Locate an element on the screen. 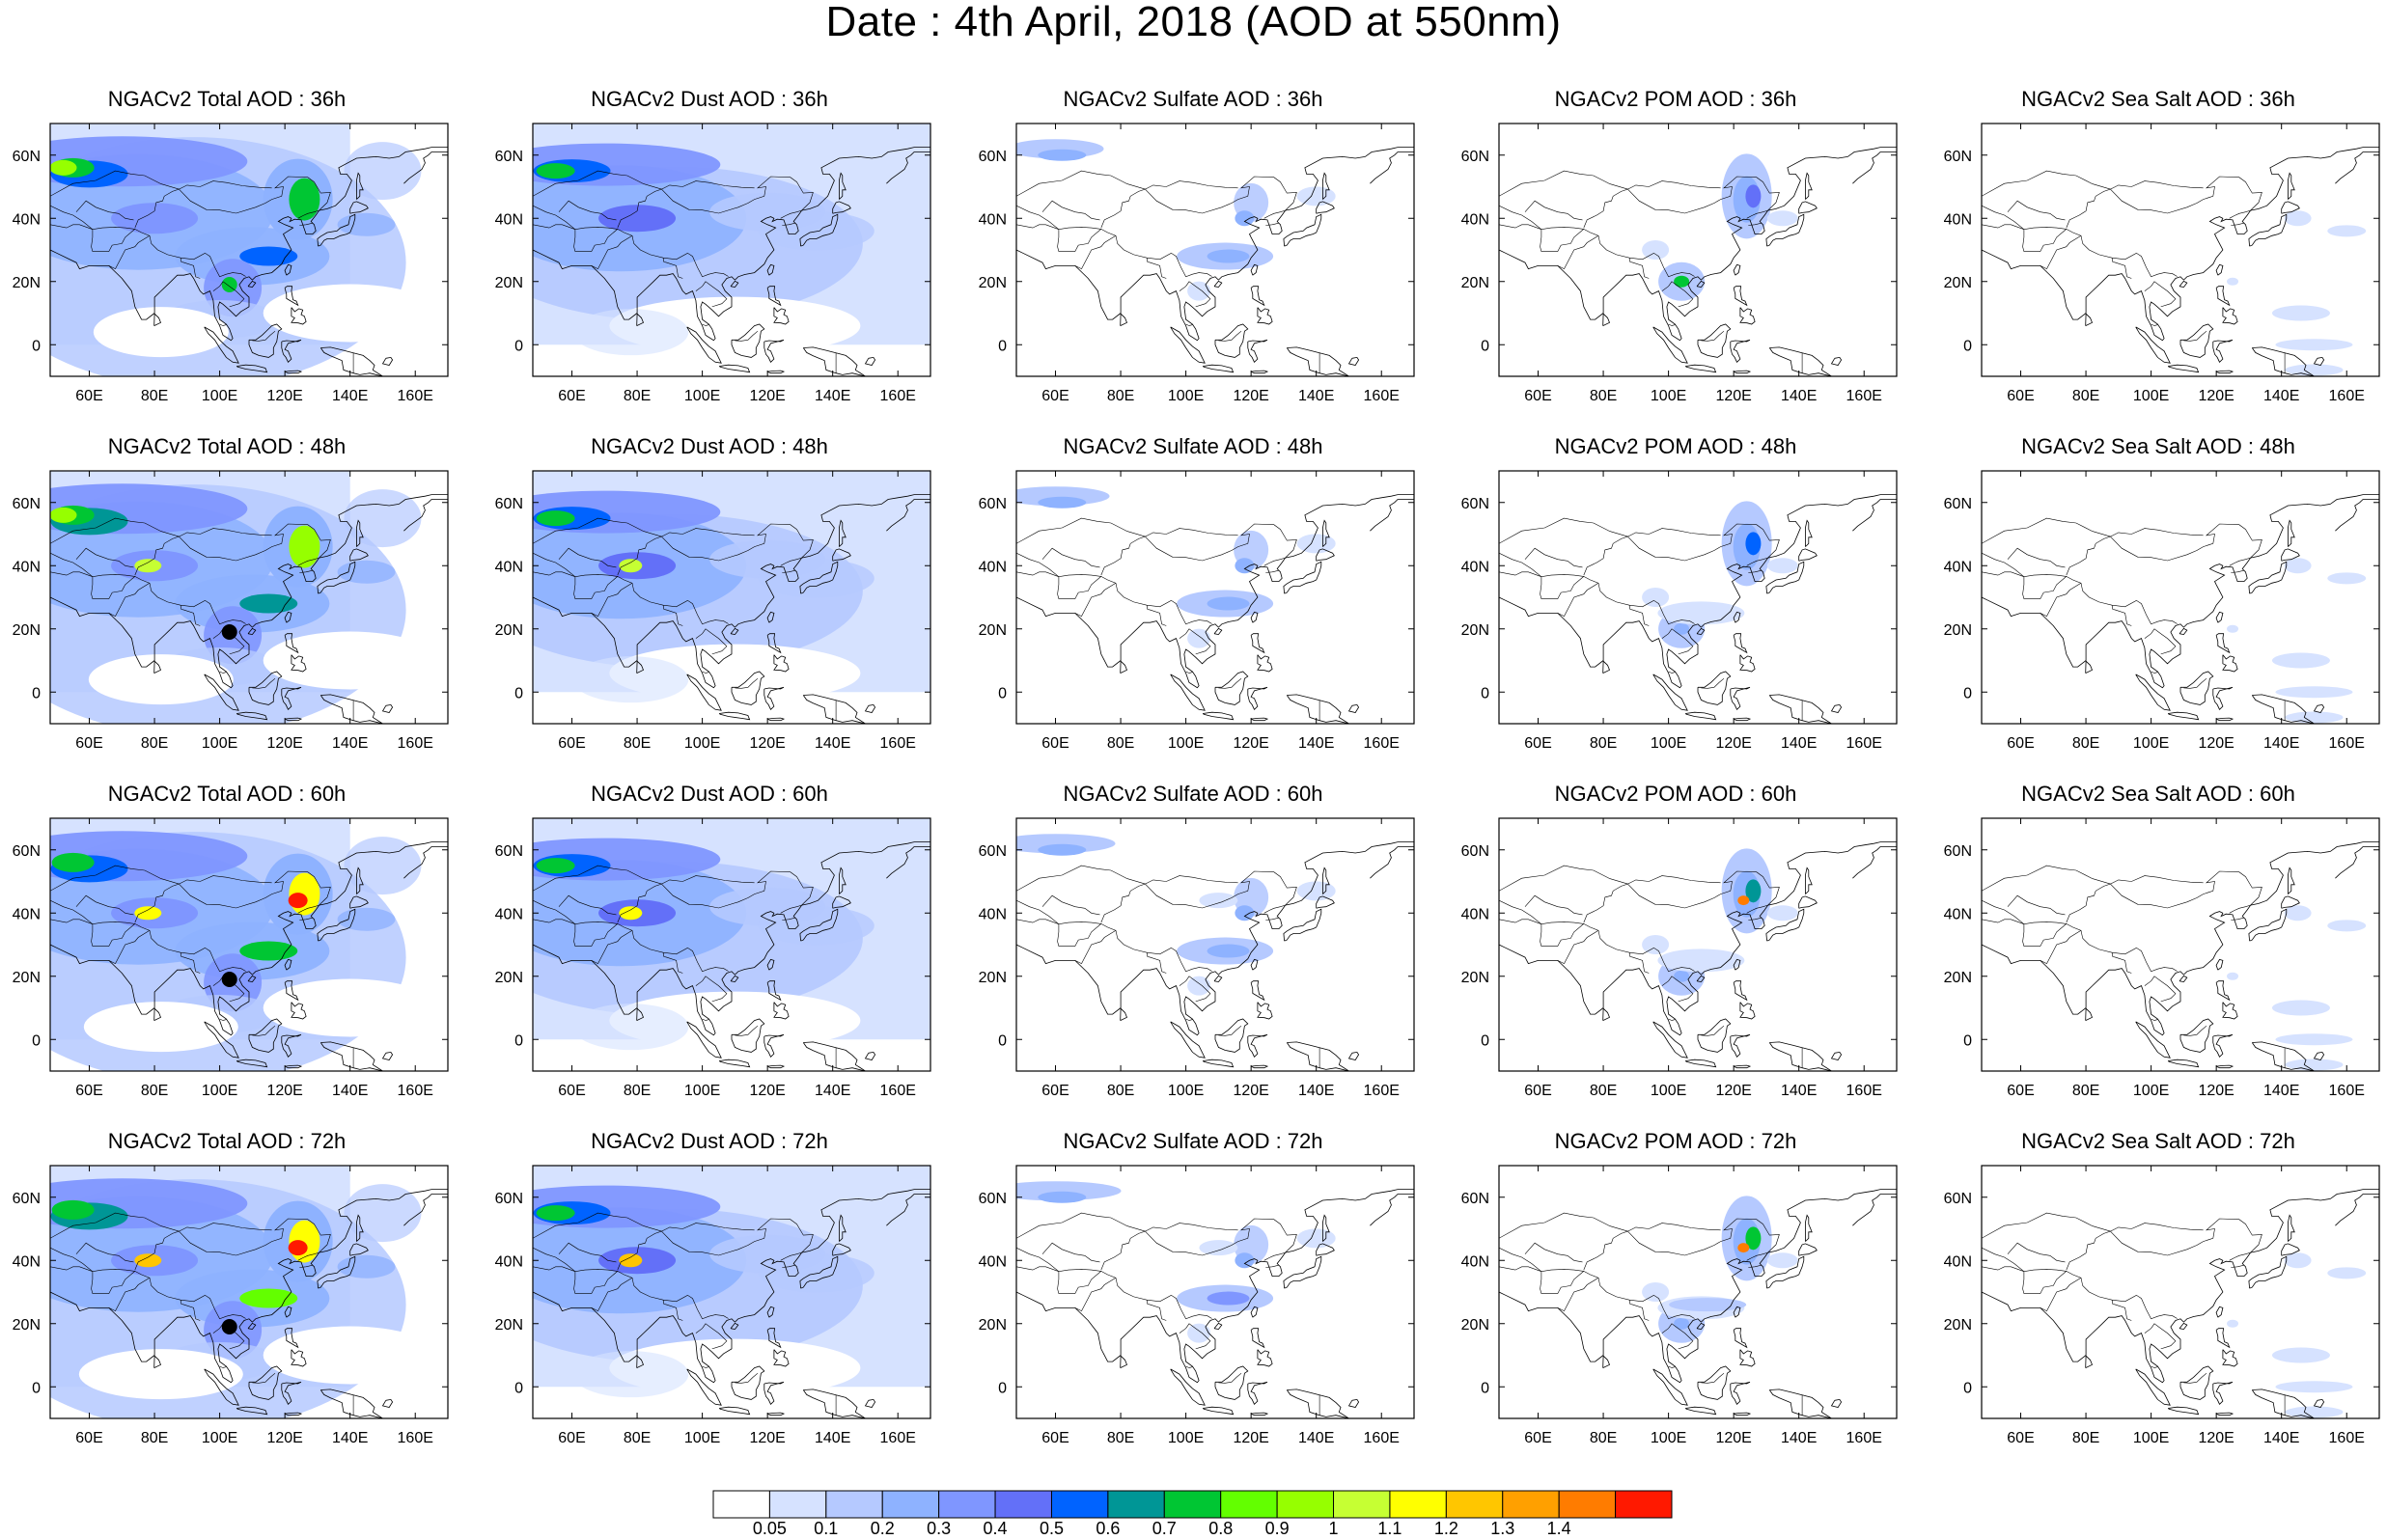  taklamakan-plume is located at coordinates (637, 219).